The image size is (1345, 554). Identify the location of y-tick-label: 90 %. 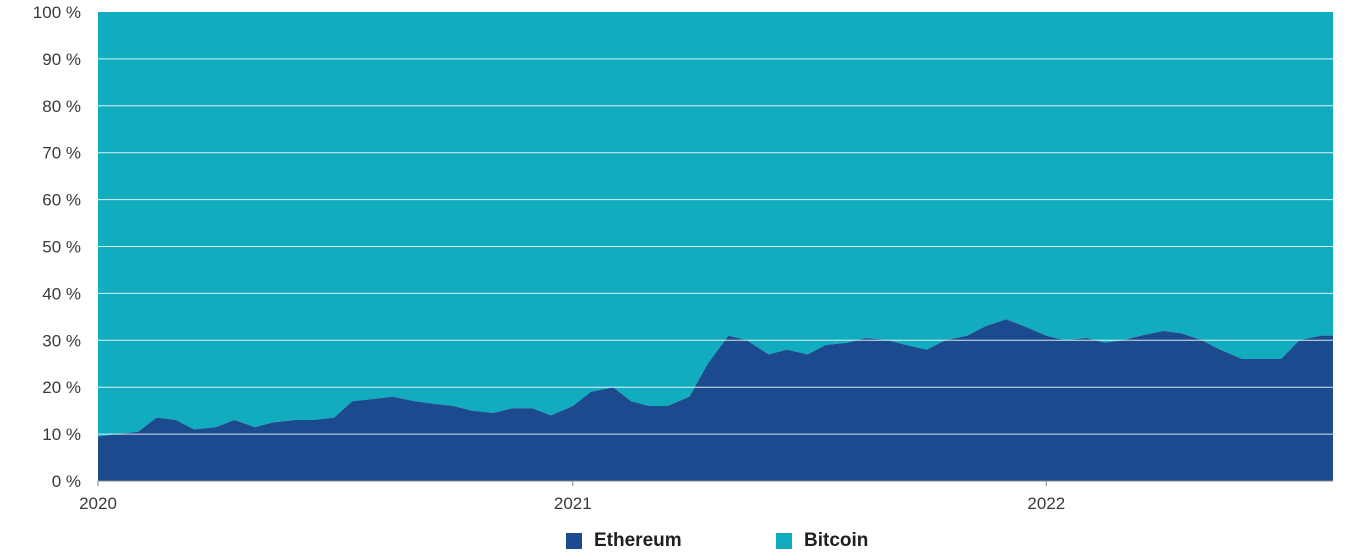
(61, 59).